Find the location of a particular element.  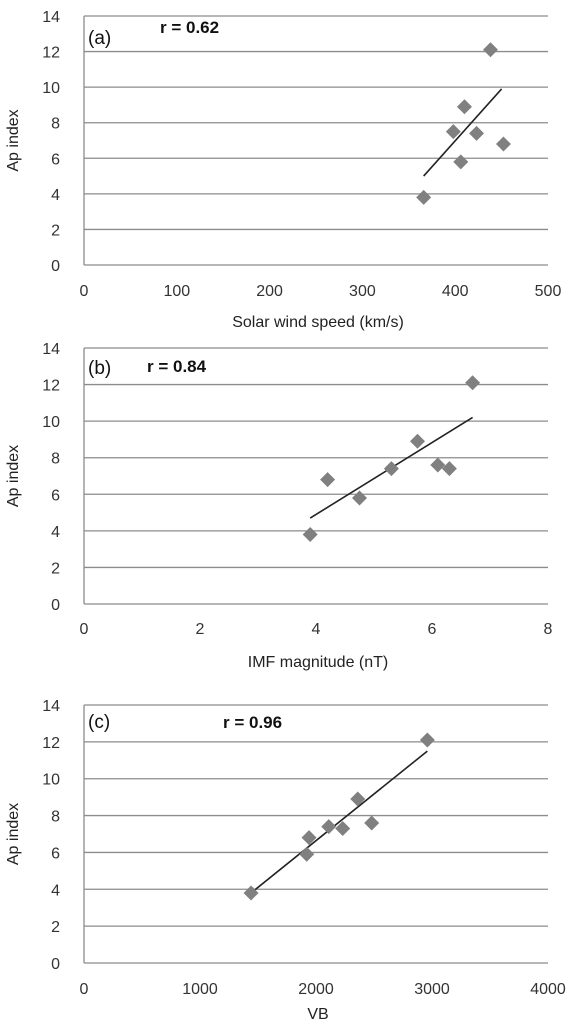

panel-label: (c) is located at coordinates (99, 722).